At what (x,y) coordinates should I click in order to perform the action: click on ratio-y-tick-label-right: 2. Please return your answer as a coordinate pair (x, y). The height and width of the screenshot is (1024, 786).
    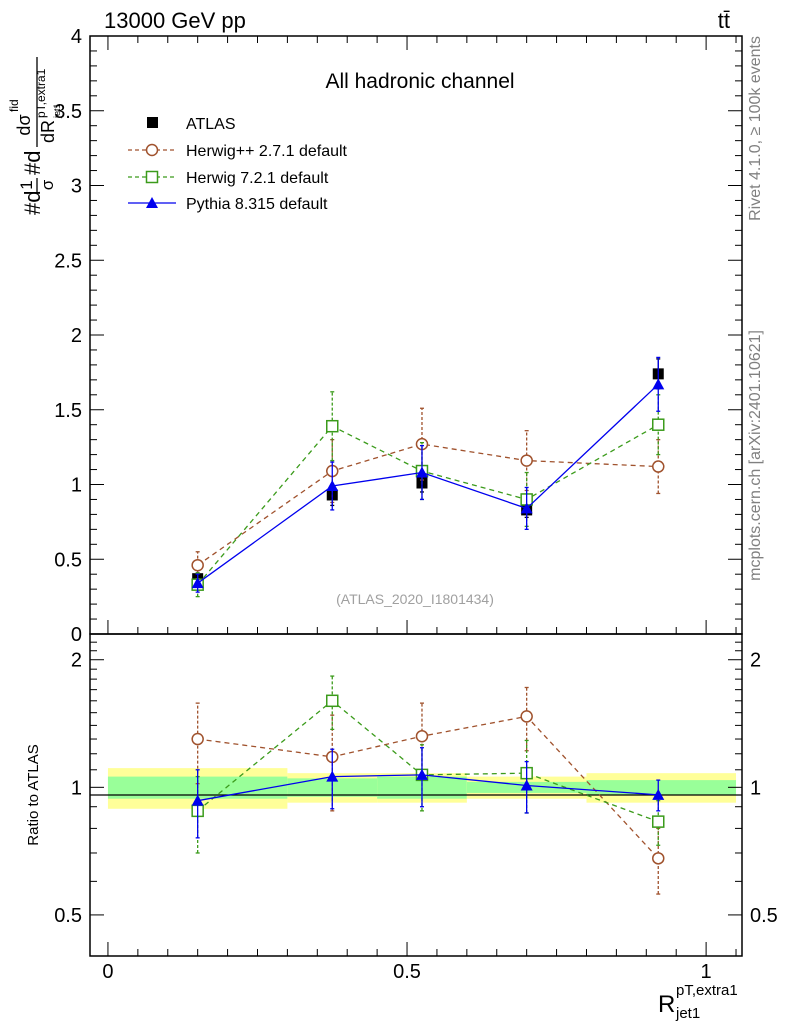
    Looking at the image, I should click on (755, 661).